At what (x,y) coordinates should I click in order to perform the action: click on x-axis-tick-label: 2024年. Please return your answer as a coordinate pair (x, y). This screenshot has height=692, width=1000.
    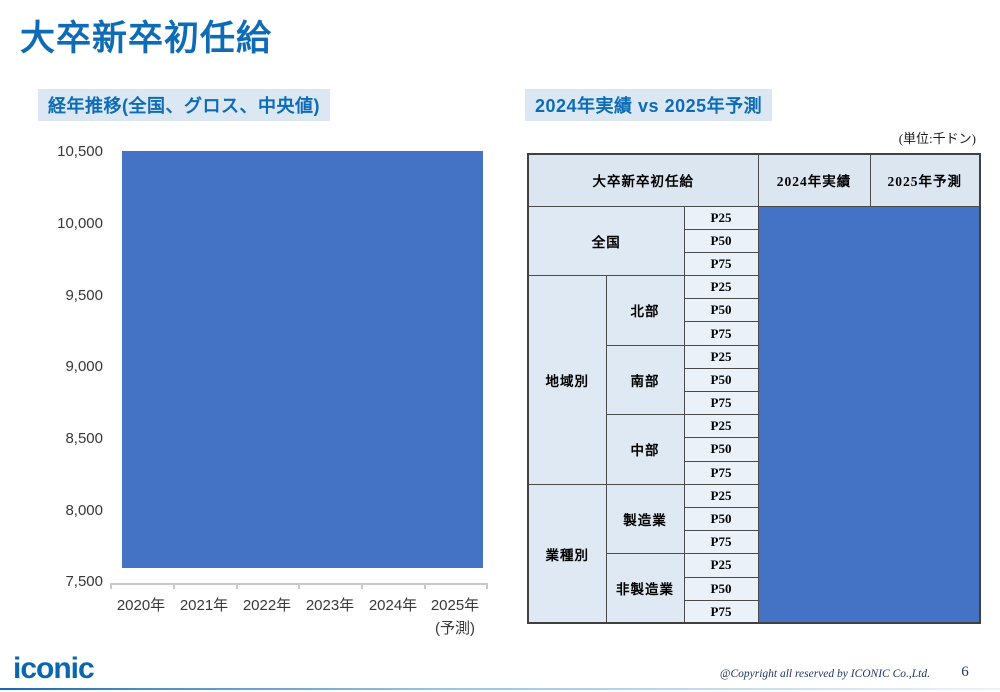
    Looking at the image, I should click on (393, 605).